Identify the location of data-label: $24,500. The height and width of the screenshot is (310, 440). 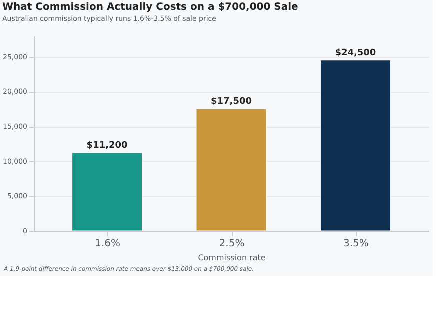
(355, 53).